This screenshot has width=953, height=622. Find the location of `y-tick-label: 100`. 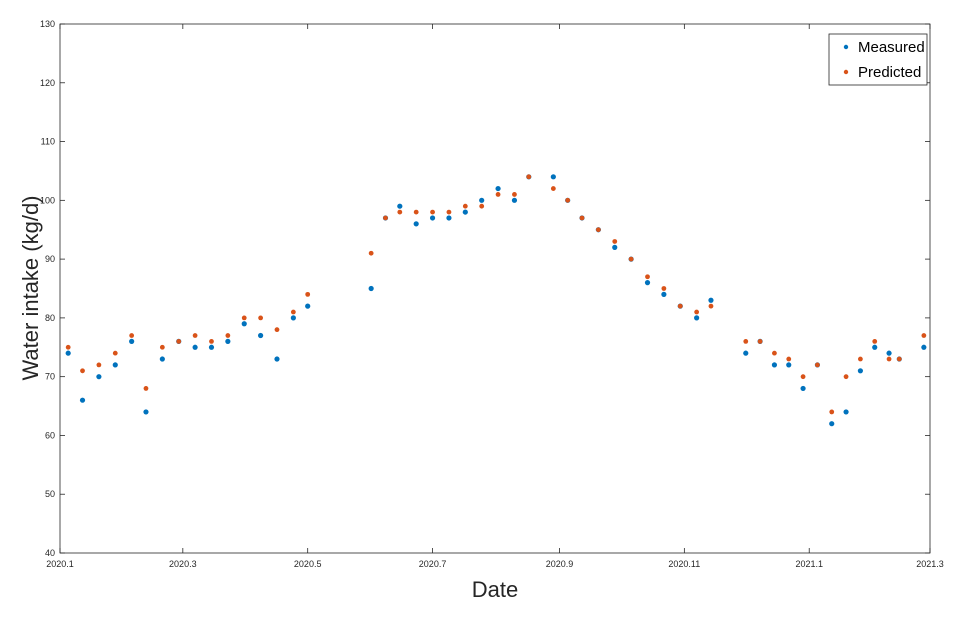

y-tick-label: 100 is located at coordinates (47, 200).